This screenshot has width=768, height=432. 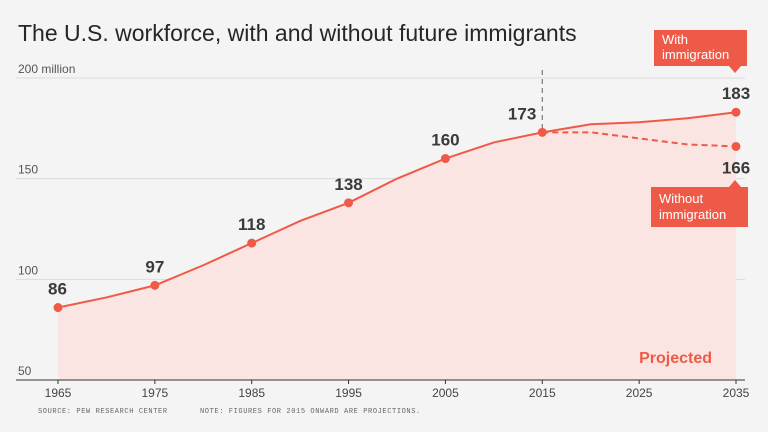 I want to click on data-label: 166, so click(x=736, y=167).